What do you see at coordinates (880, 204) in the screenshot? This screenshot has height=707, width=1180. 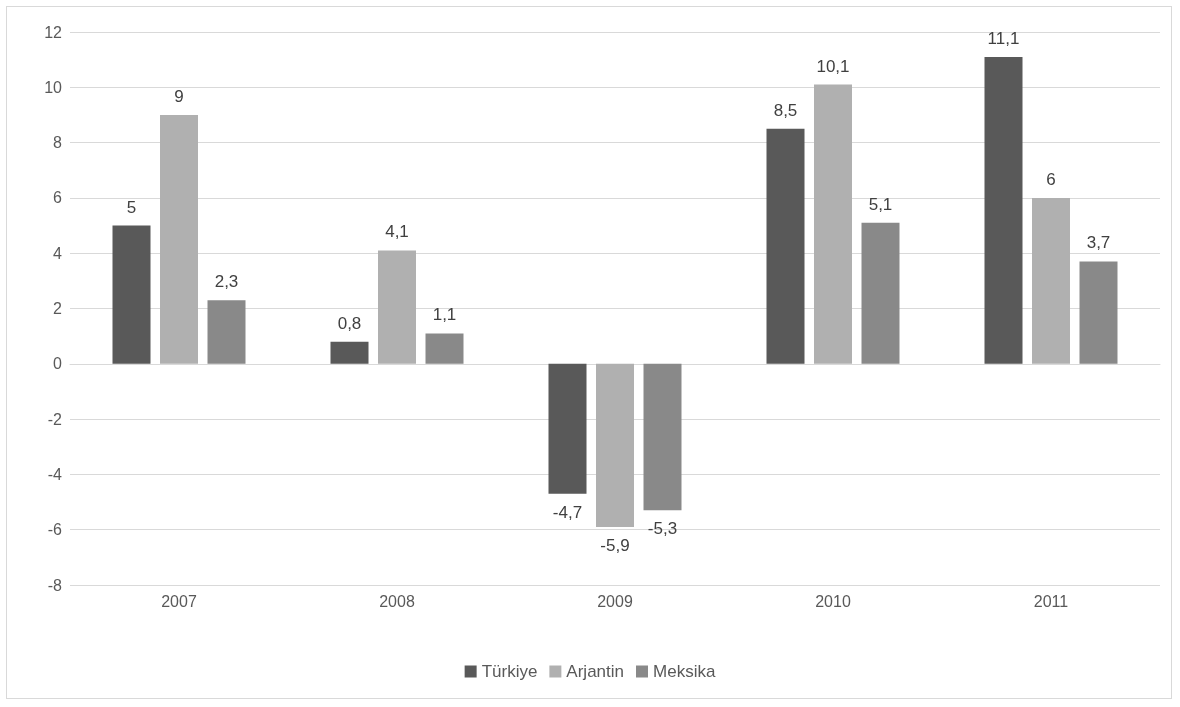 I see `data-label: 5,1` at bounding box center [880, 204].